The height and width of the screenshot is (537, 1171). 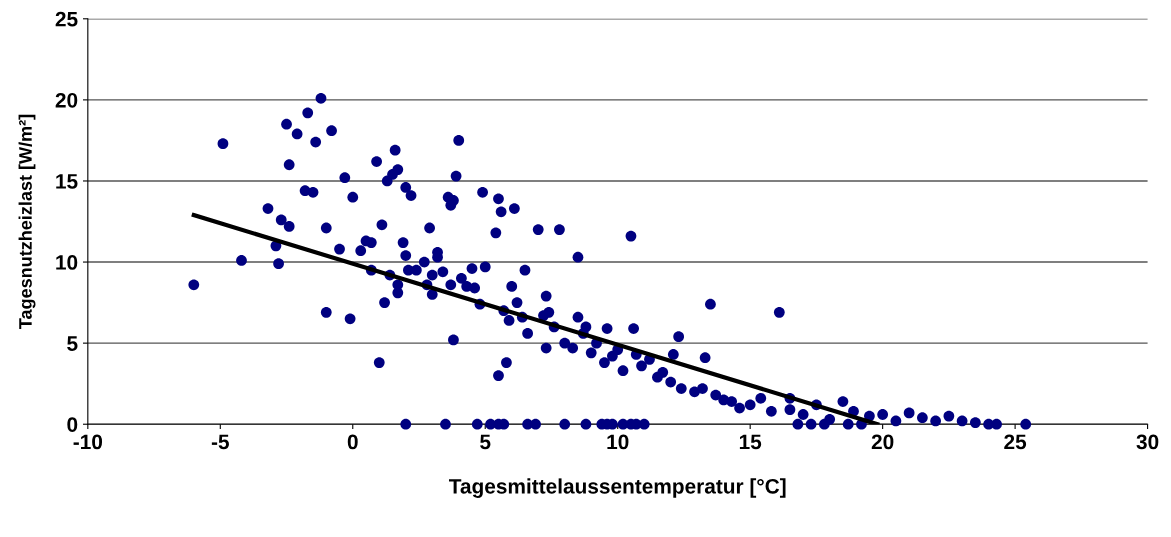 I want to click on x-tick-label: 15, so click(x=750, y=442).